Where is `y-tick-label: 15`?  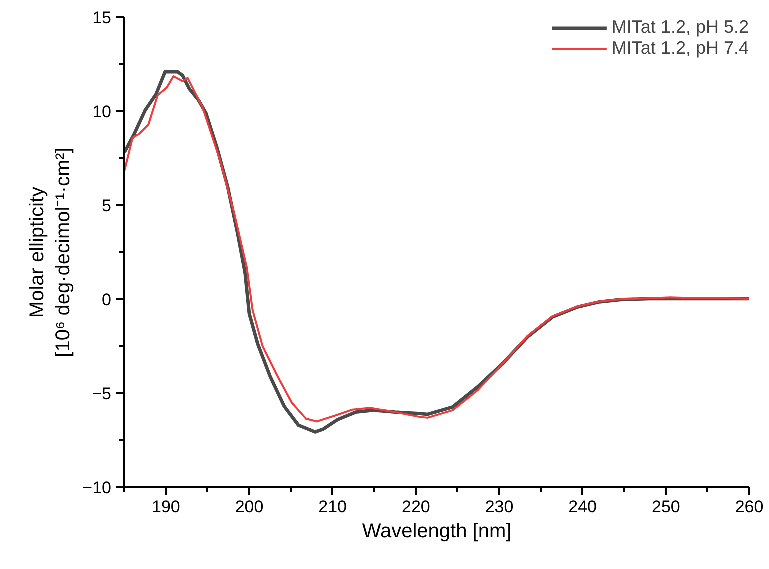
y-tick-label: 15 is located at coordinates (102, 18).